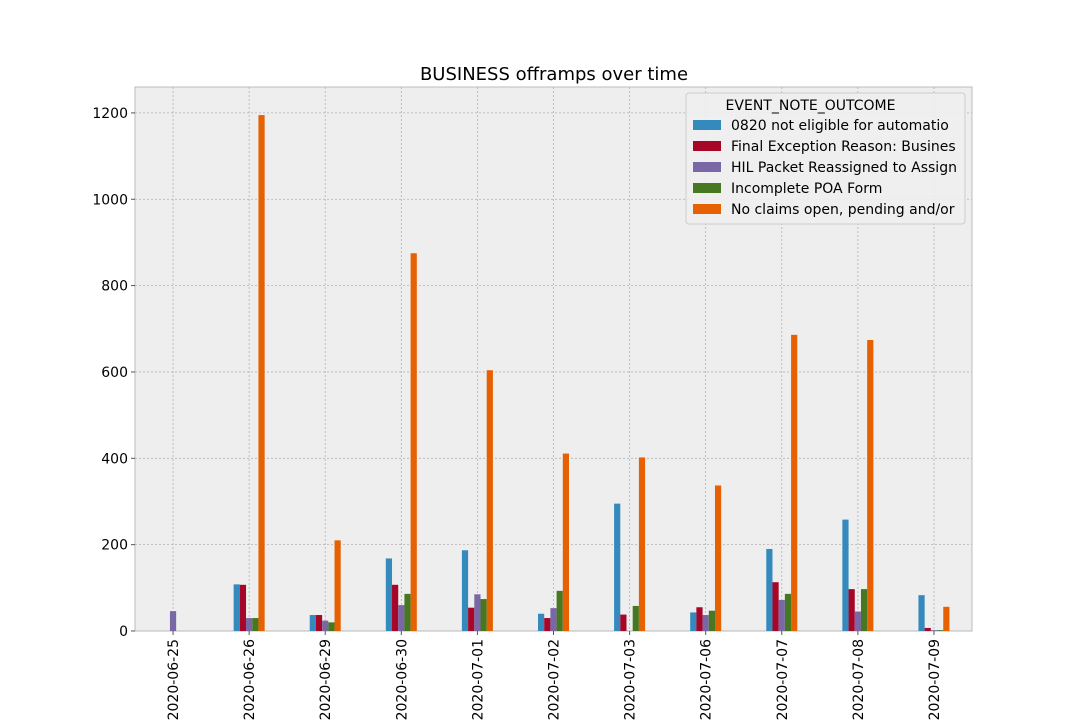 The width and height of the screenshot is (1080, 720). What do you see at coordinates (844, 168) in the screenshot?
I see `legend-label: HIL Packet Reassigned to Assign` at bounding box center [844, 168].